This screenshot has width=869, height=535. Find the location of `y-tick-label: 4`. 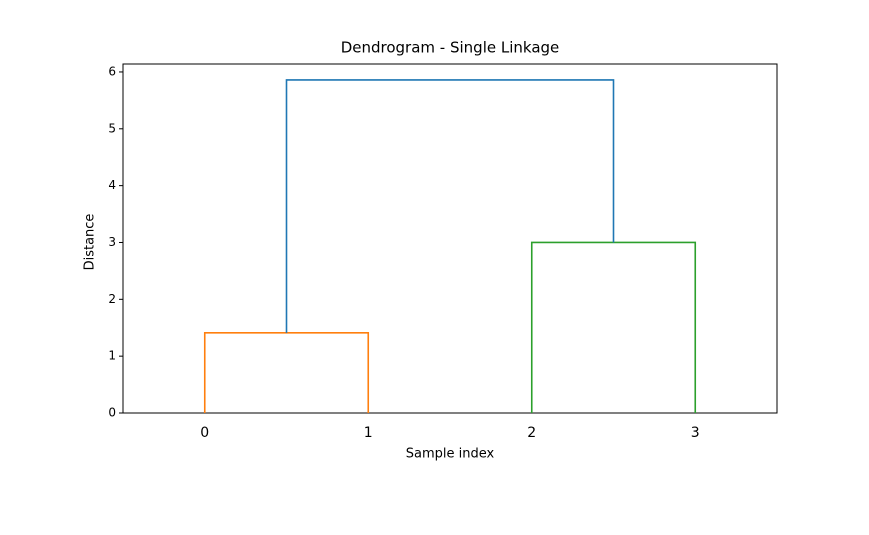

y-tick-label: 4 is located at coordinates (112, 185).